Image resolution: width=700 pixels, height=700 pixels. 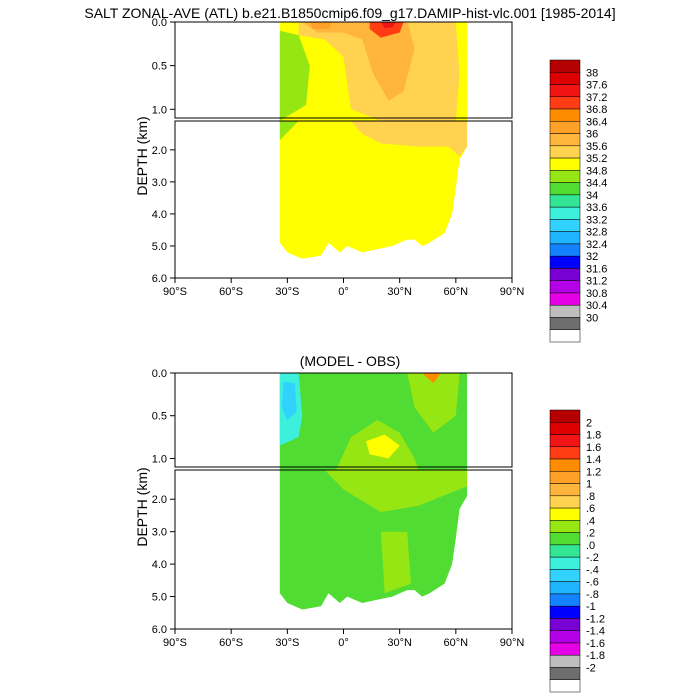 What do you see at coordinates (159, 565) in the screenshot?
I see `p2-y-tick-label: 4.0` at bounding box center [159, 565].